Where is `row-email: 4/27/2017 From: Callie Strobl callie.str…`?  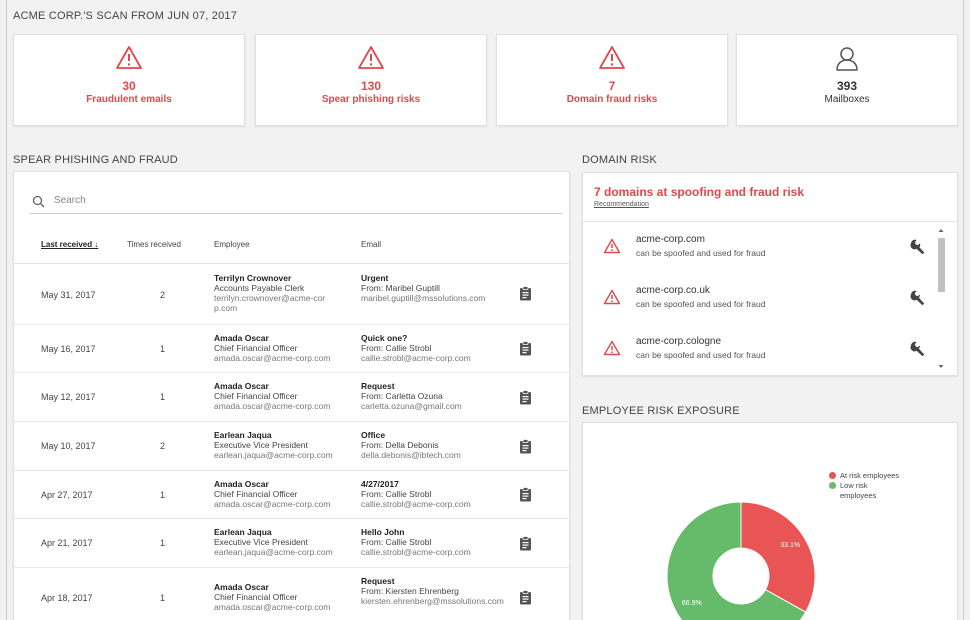 row-email: 4/27/2017 From: Callie Strobl callie.str… is located at coordinates (436, 494).